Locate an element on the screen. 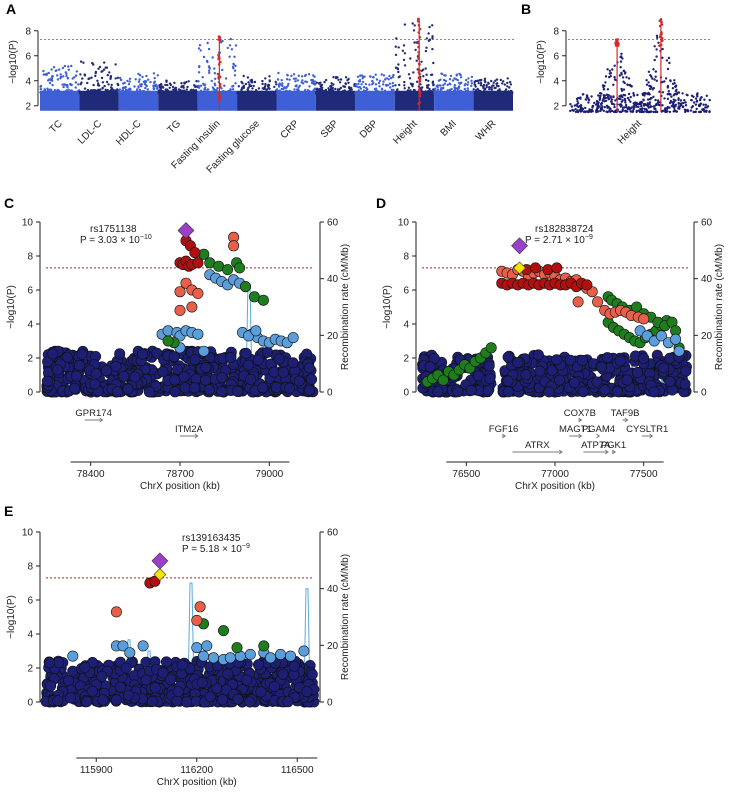 The height and width of the screenshot is (800, 736). y2-axis-title: Recombination rate (cM/Mb) is located at coordinates (345, 617).